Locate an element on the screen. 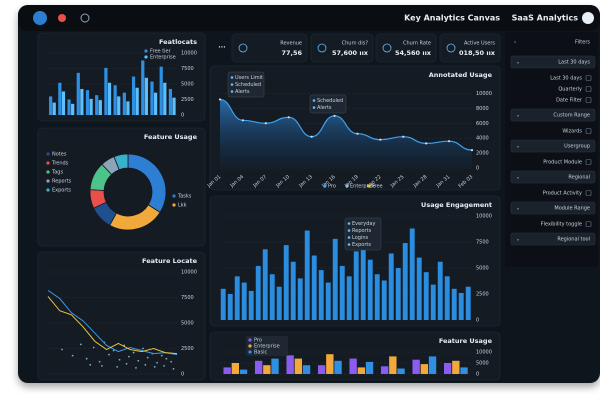 The width and height of the screenshot is (600, 420). legend-label: Enterprise is located at coordinates (267, 347).